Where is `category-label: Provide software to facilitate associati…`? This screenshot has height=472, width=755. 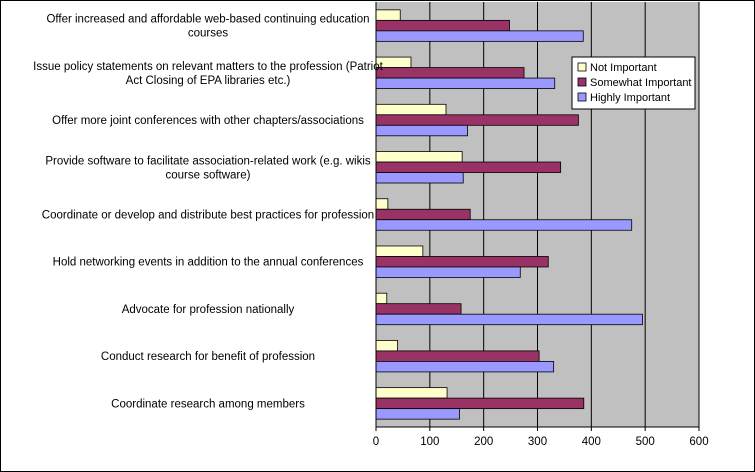
category-label: Provide software to facilitate associati… is located at coordinates (208, 168).